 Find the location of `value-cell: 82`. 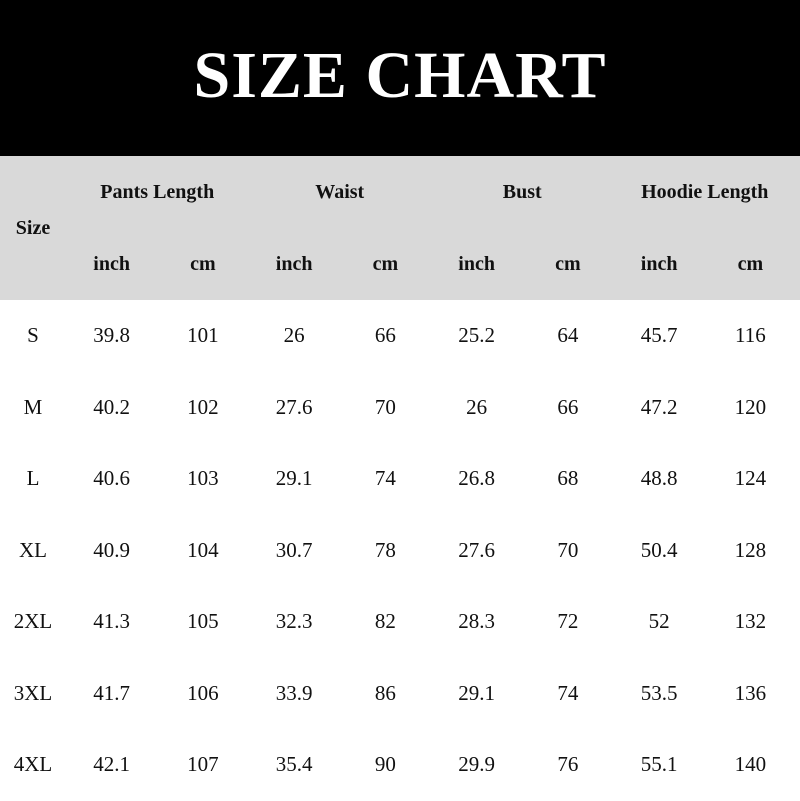

value-cell: 82 is located at coordinates (385, 621).